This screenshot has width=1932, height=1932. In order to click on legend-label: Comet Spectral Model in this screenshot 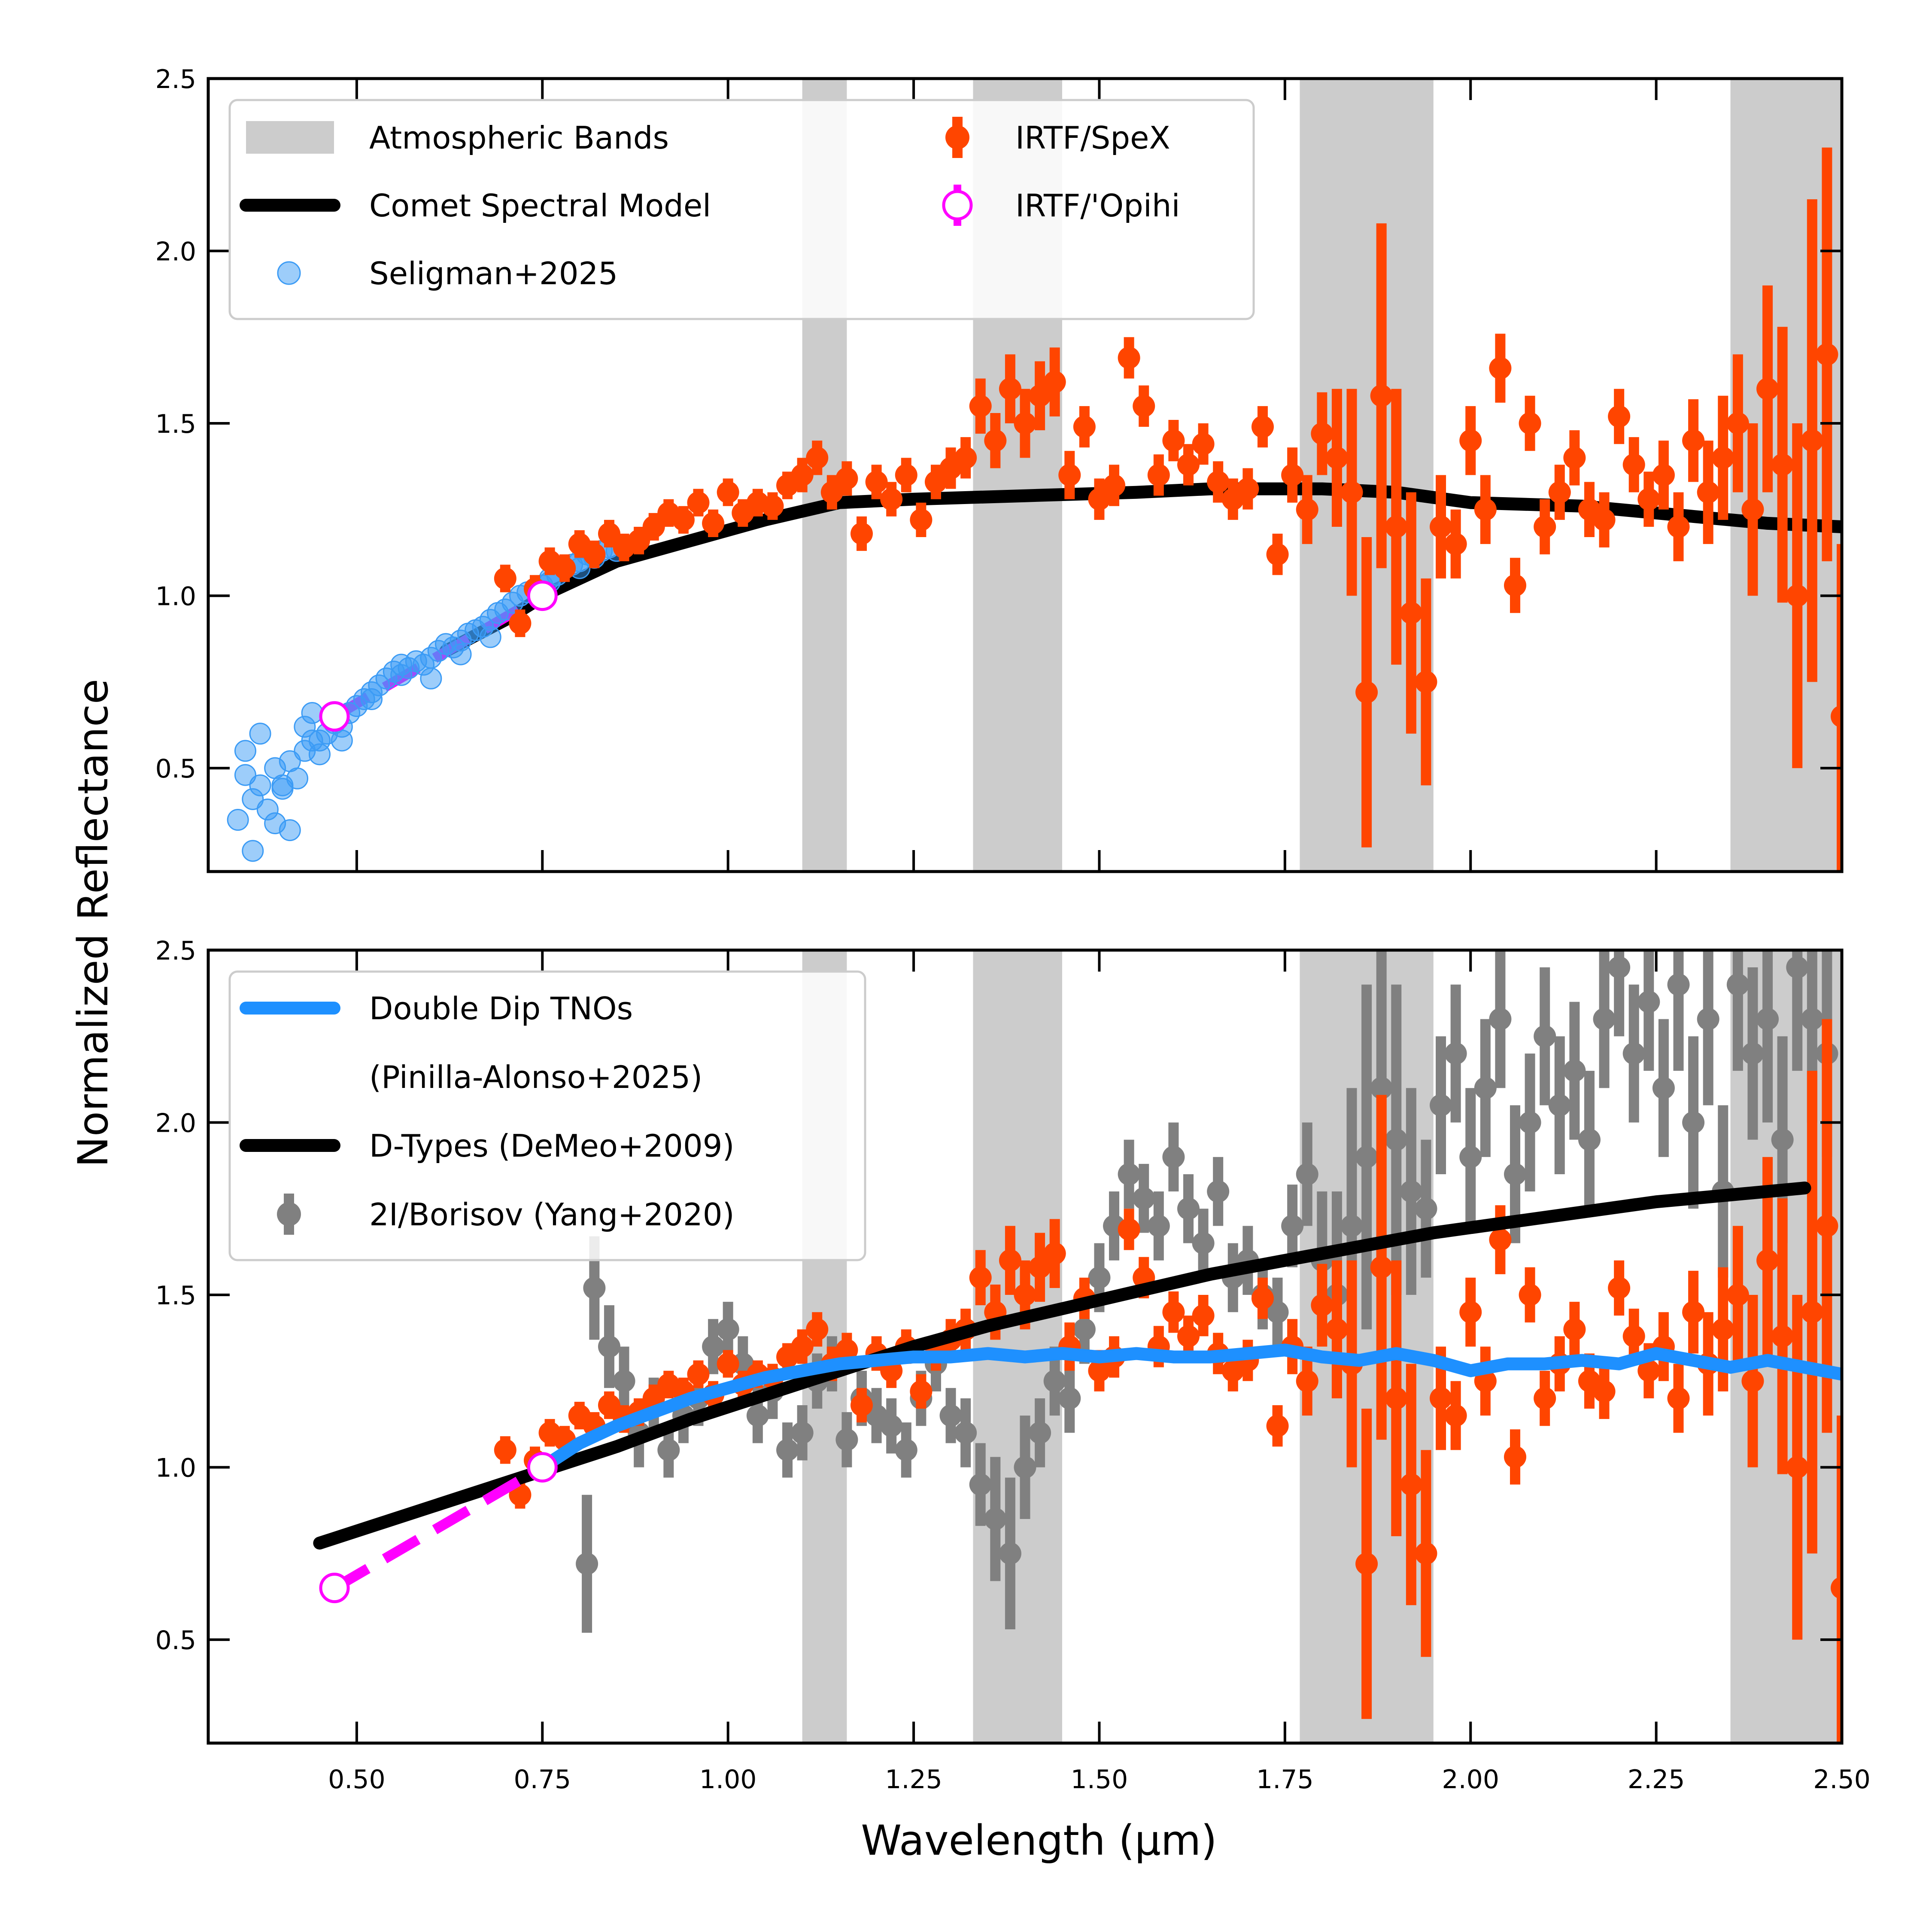, I will do `click(540, 206)`.